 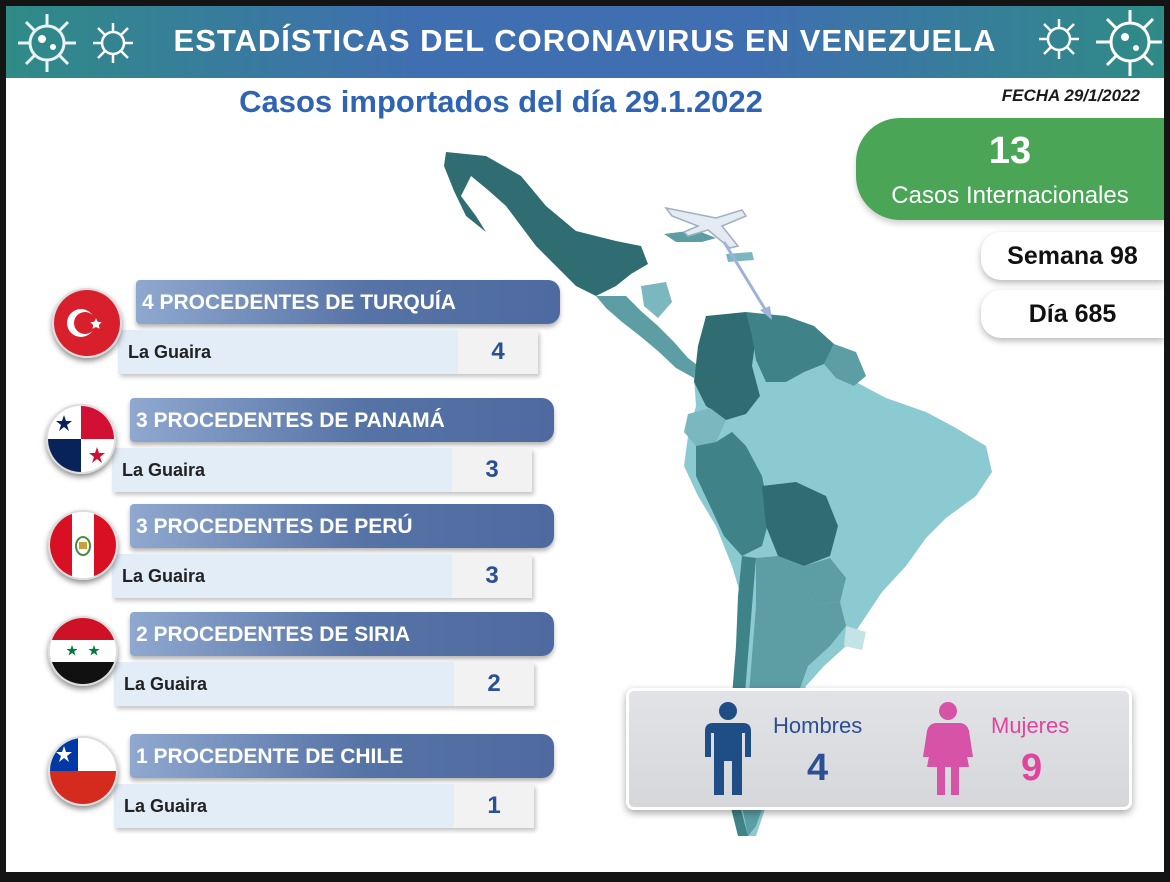 I want to click on country-title: 3 PROCEDENTES DE PERÚ, so click(x=274, y=526).